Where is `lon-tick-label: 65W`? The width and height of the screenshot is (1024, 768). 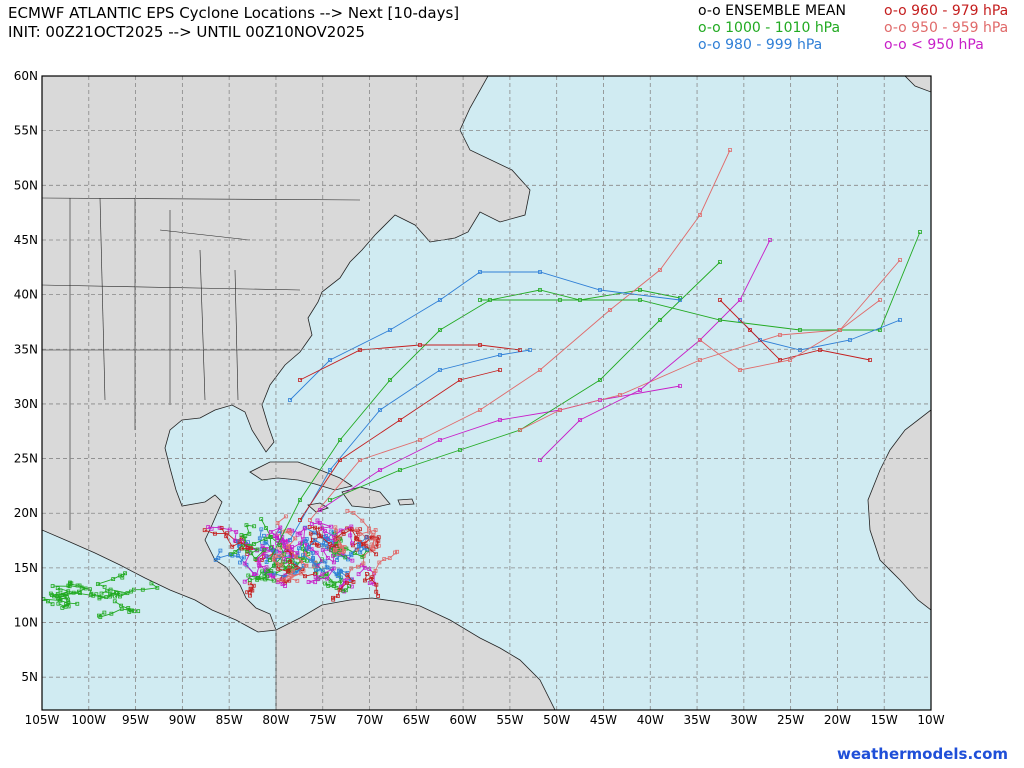 lon-tick-label: 65W is located at coordinates (416, 720).